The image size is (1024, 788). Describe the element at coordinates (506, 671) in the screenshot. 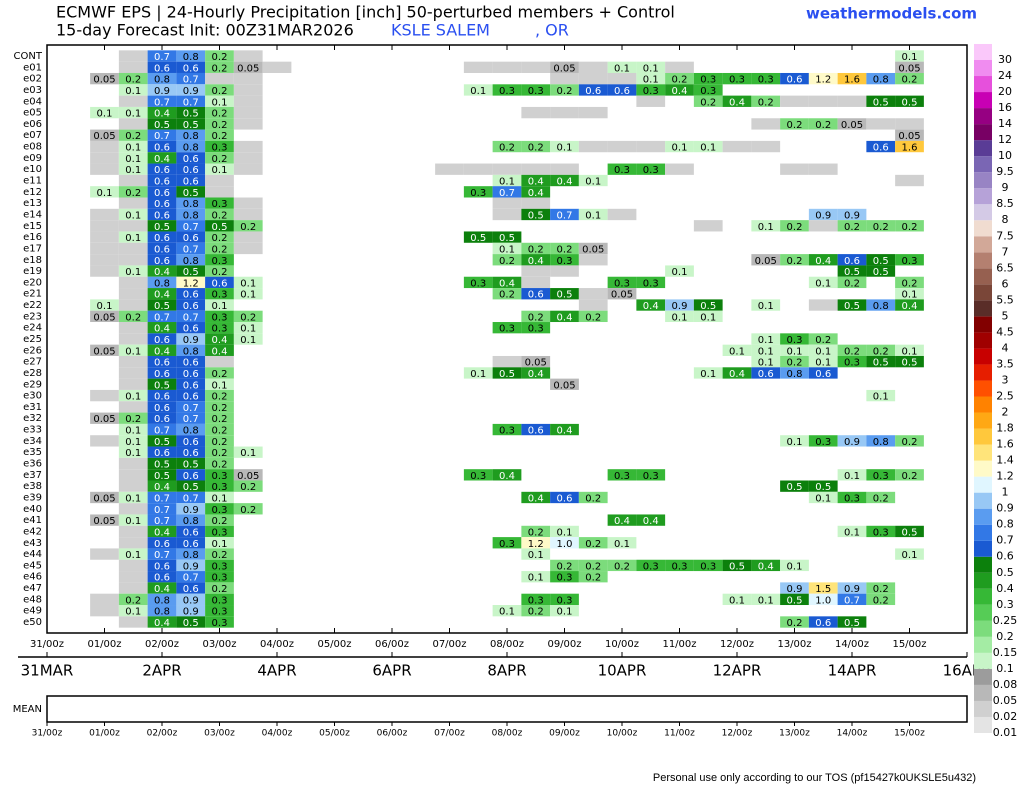

I see `date-label: 8APR` at that location.